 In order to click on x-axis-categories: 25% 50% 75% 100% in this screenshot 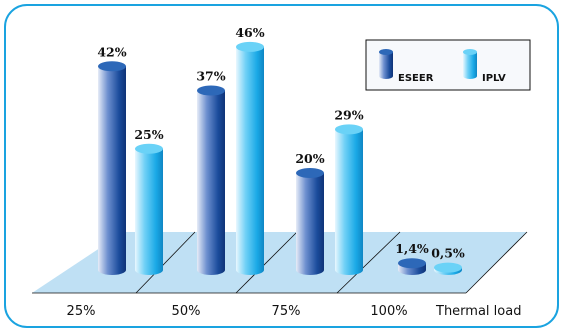, I will do `click(237, 311)`.